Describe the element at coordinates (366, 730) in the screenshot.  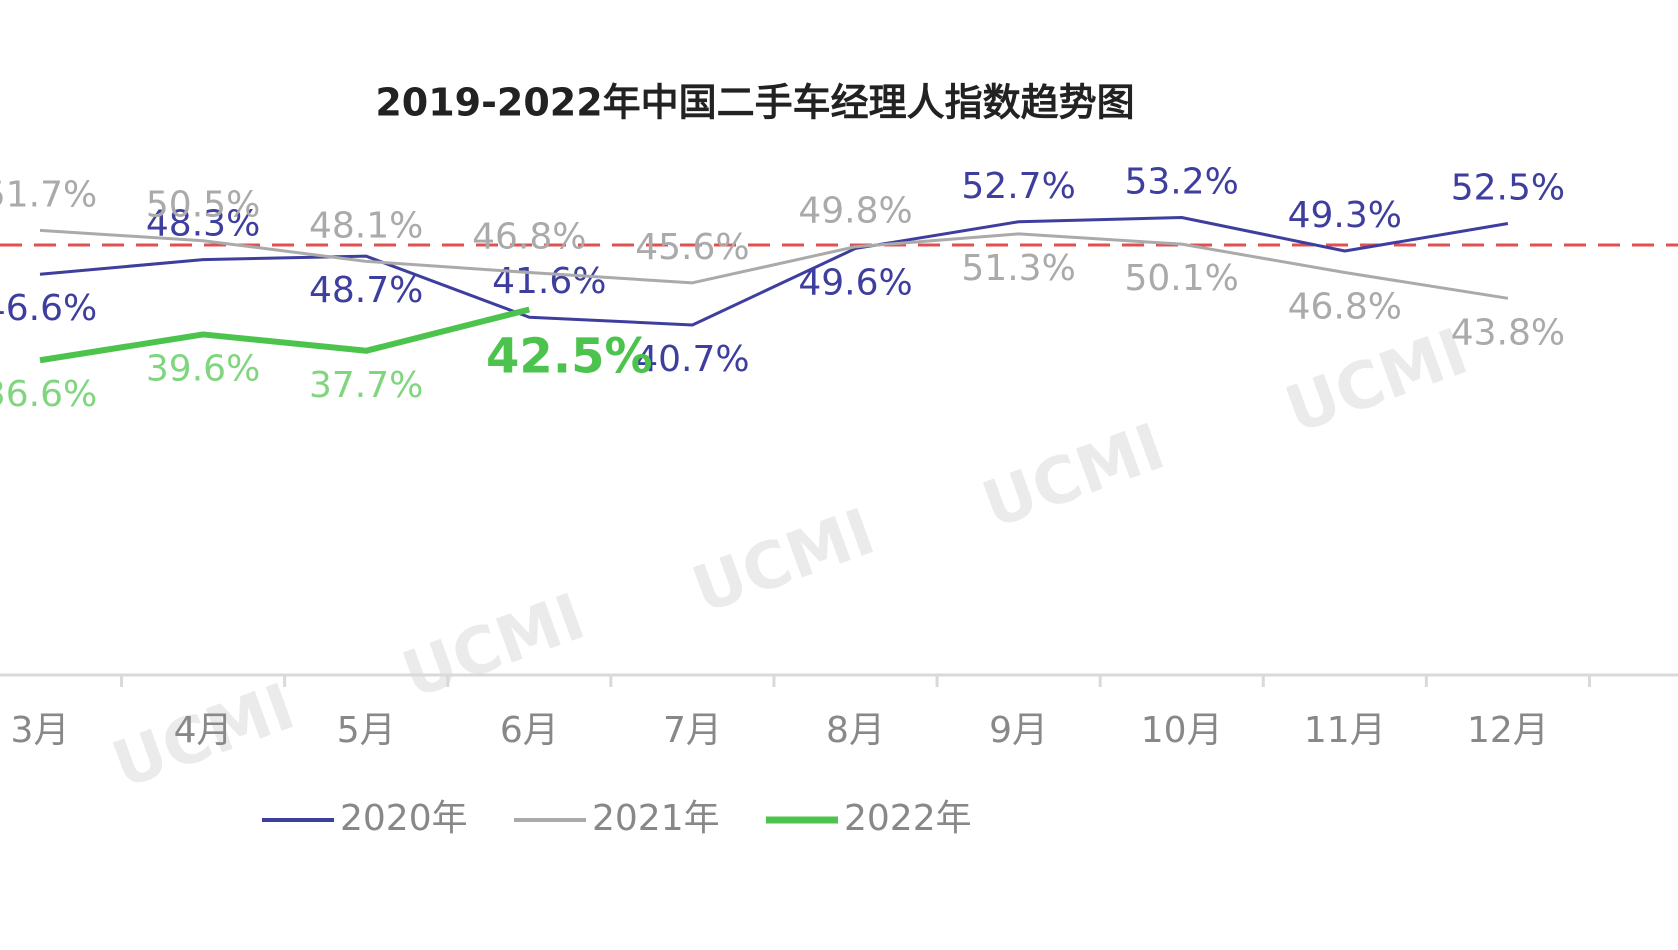
I see `x-tick-label: 5月` at that location.